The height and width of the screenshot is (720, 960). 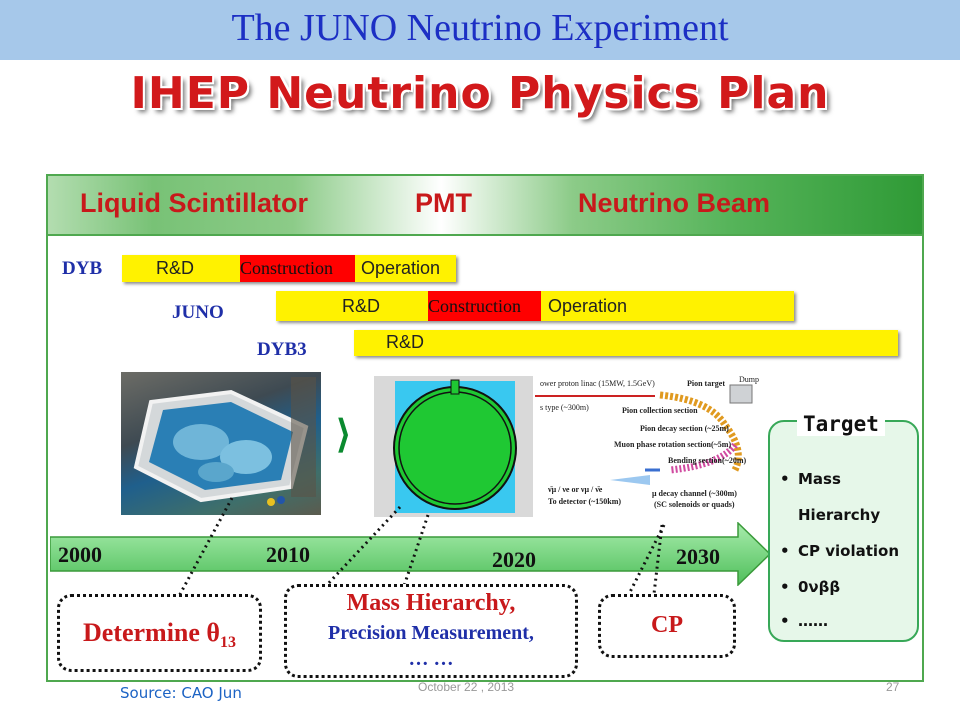 What do you see at coordinates (684, 428) in the screenshot?
I see `beam-pion-decay: Pion decay section (~25m)` at bounding box center [684, 428].